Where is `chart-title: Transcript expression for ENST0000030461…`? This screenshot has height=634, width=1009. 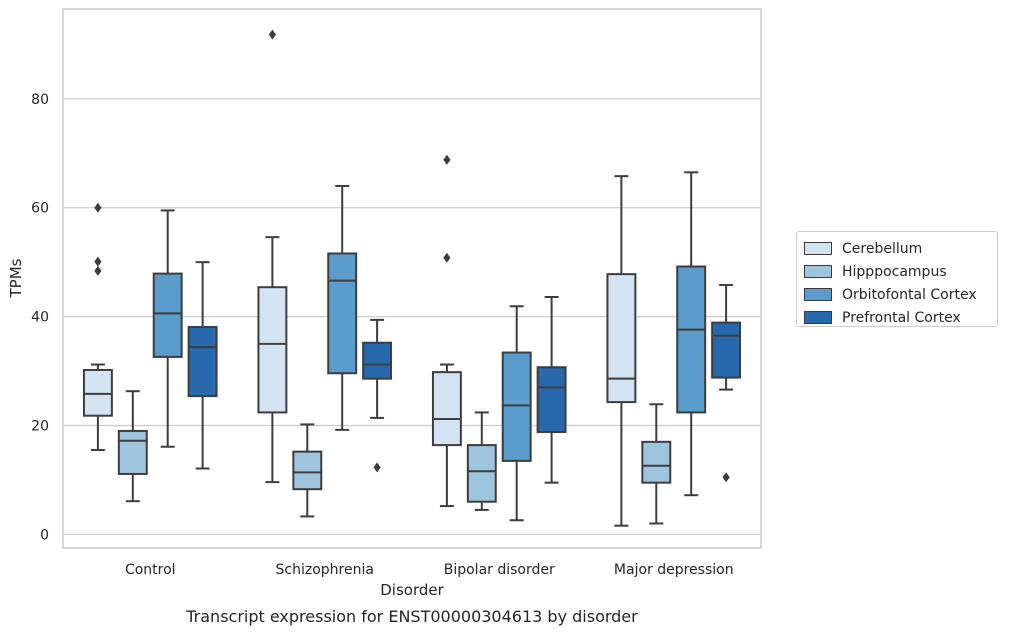 chart-title: Transcript expression for ENST0000030461… is located at coordinates (411, 616).